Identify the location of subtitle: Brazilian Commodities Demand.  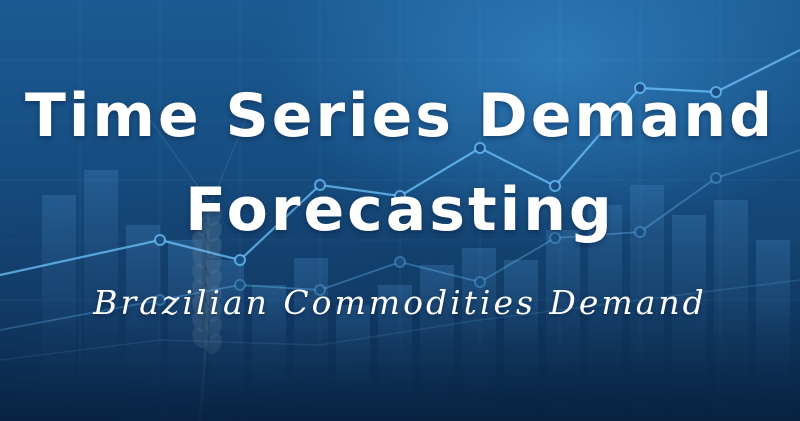
(400, 302).